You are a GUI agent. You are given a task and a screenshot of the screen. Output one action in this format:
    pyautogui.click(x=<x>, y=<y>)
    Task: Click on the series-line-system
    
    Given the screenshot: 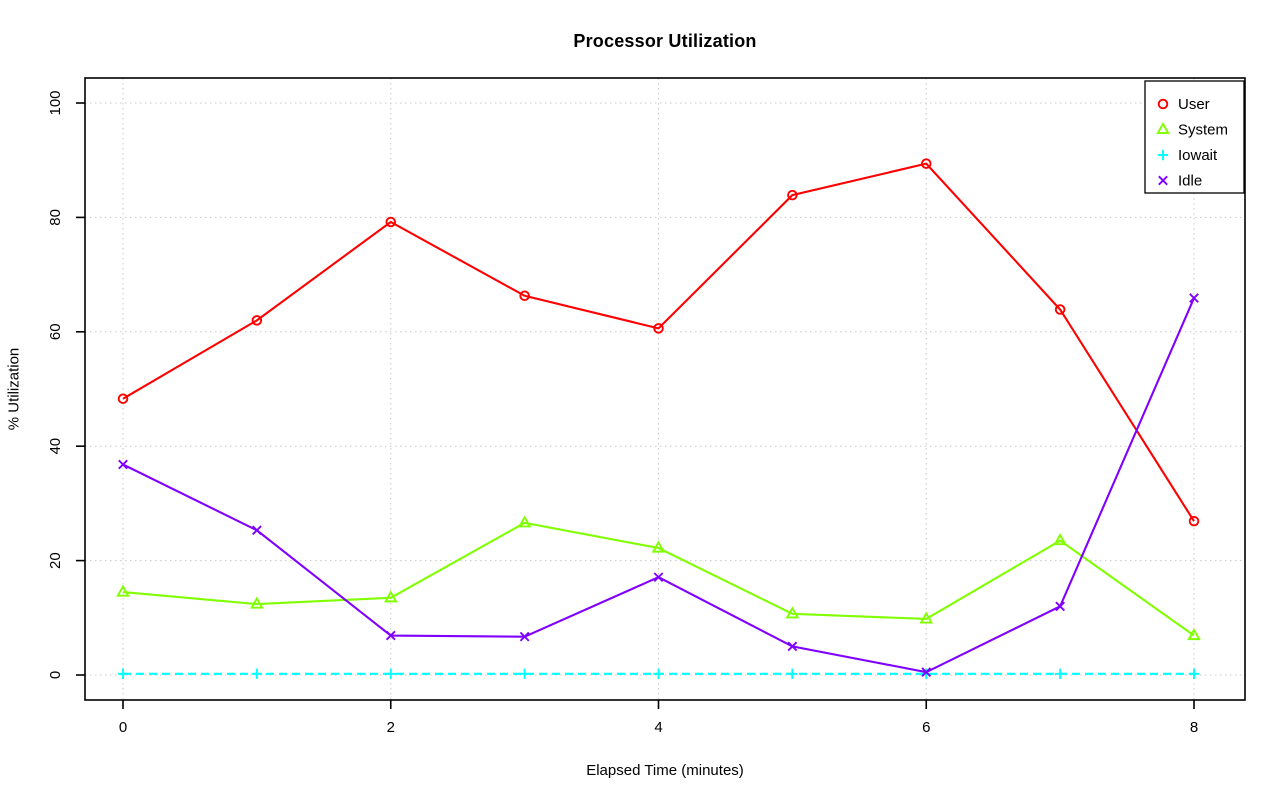 What is the action you would take?
    pyautogui.click(x=658, y=579)
    